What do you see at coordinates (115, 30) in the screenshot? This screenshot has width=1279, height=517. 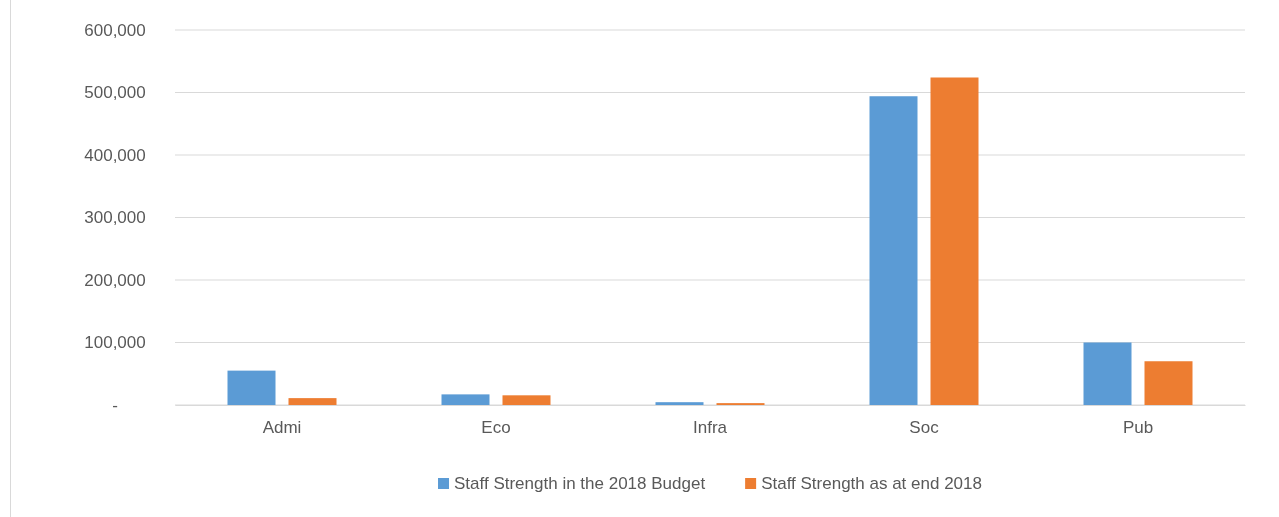 I see `y-tick-label: 600,000` at bounding box center [115, 30].